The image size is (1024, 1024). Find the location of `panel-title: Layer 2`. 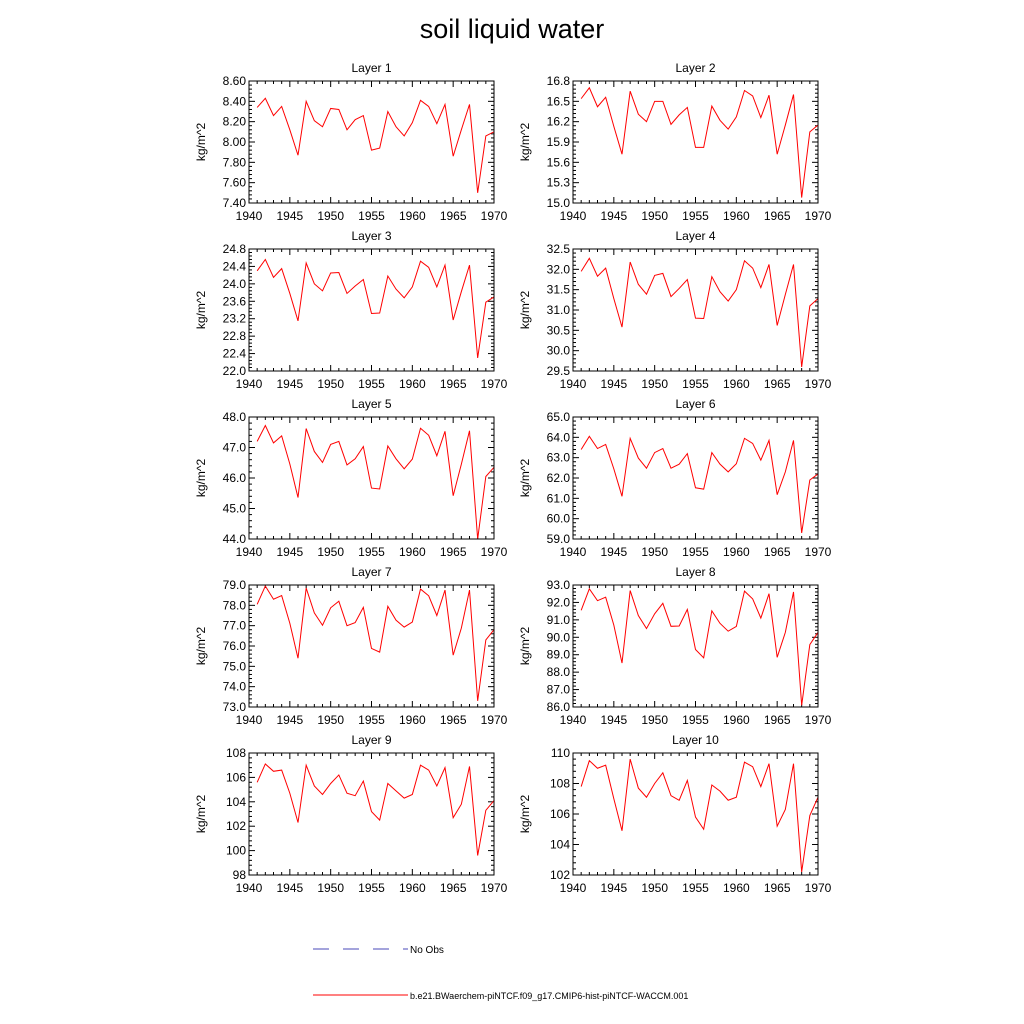

panel-title: Layer 2 is located at coordinates (695, 68).